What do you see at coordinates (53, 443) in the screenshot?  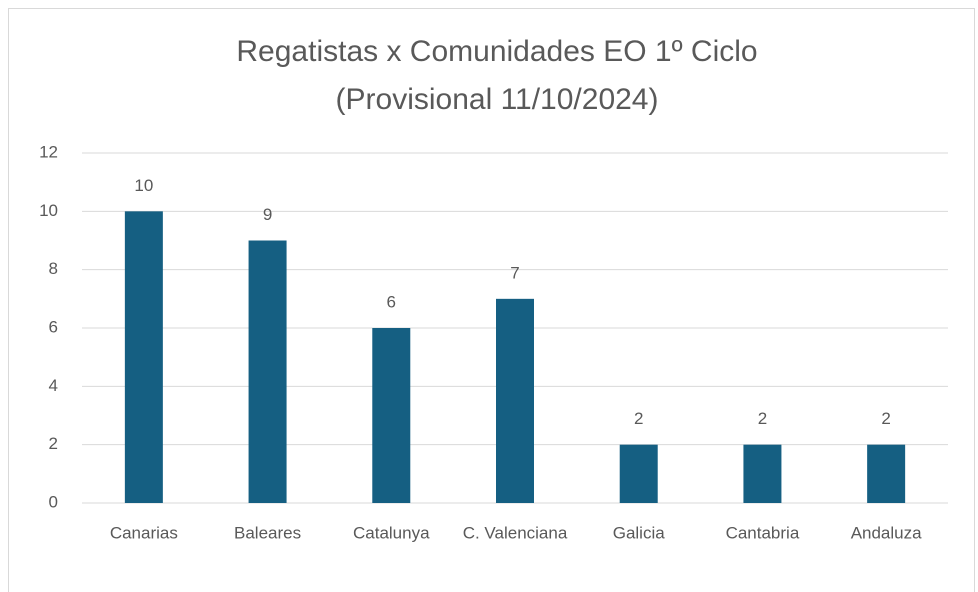 I see `y-tick-label: 2` at bounding box center [53, 443].